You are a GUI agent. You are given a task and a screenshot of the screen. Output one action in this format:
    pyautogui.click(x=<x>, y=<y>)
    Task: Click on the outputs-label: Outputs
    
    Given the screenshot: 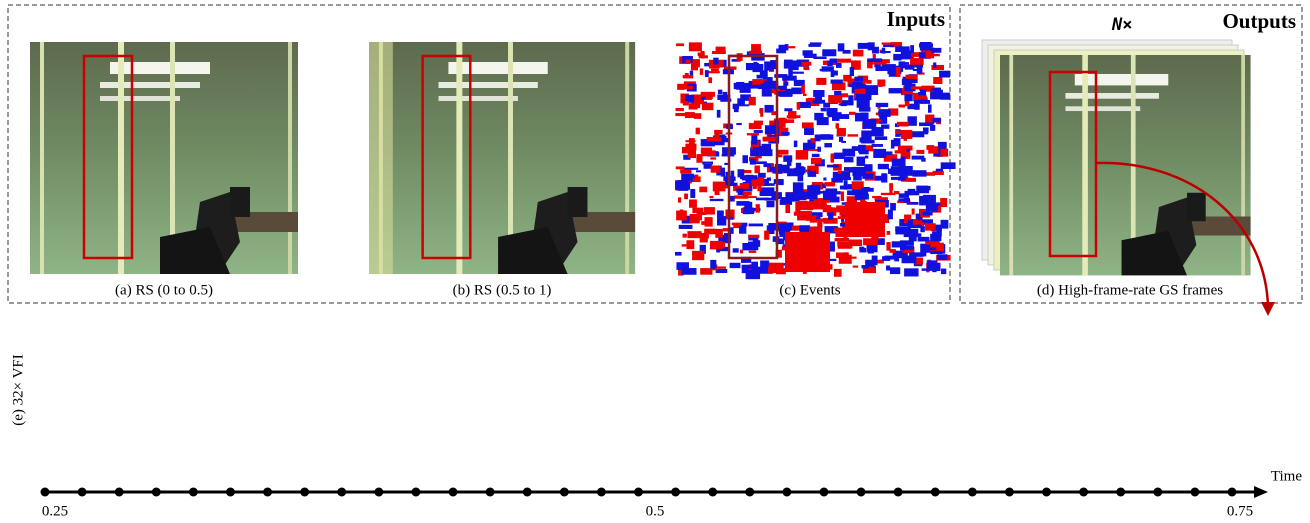 What is the action you would take?
    pyautogui.click(x=1259, y=21)
    